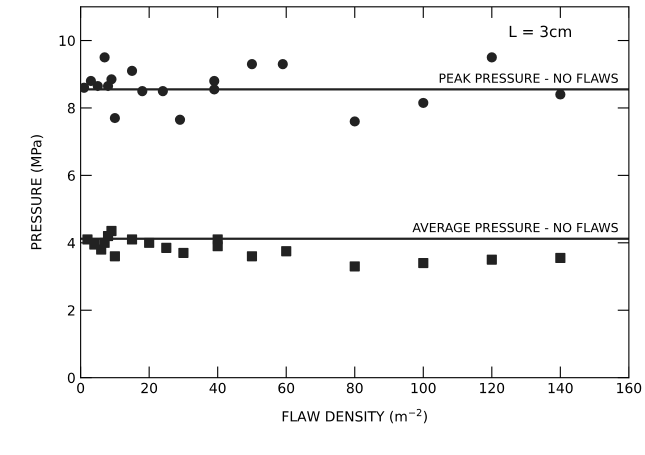 This screenshot has height=455, width=645. Describe the element at coordinates (354, 416) in the screenshot. I see `x-axis-title: FLAW DENSITY (m$^{−2}$)` at that location.